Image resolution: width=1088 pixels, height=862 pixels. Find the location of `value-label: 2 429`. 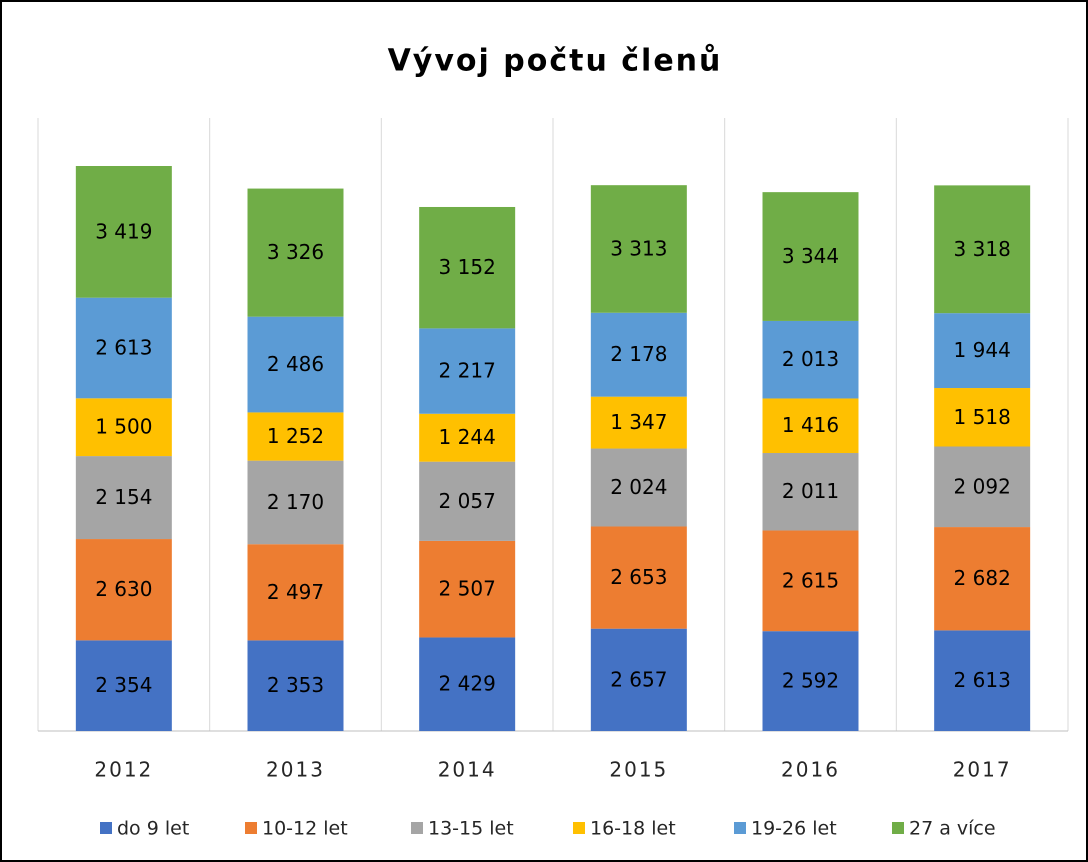

value-label: 2 429 is located at coordinates (467, 684).